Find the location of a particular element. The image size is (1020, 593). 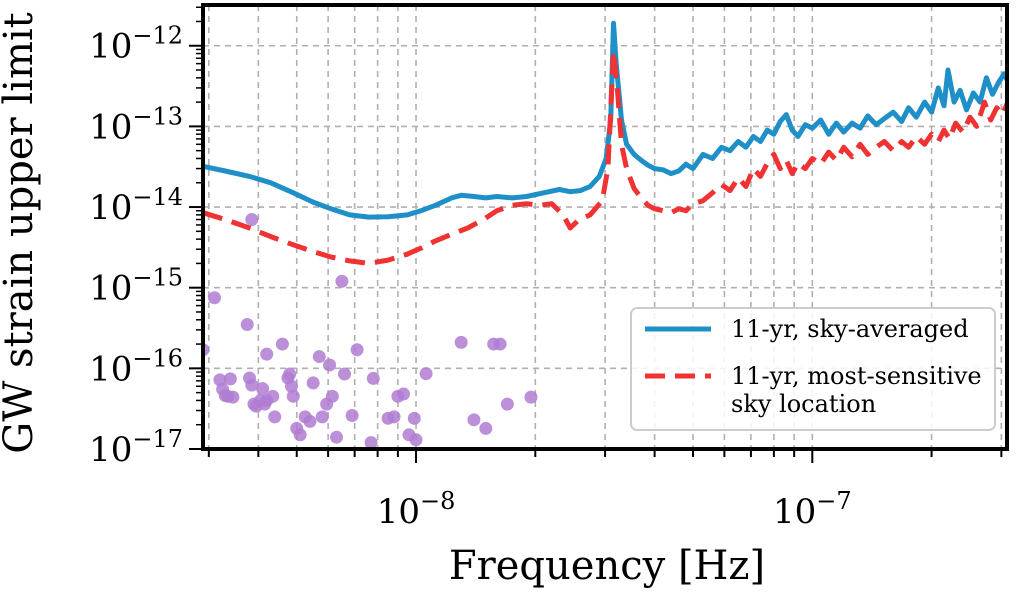

y-tick-label: 10−17 is located at coordinates (136, 447).